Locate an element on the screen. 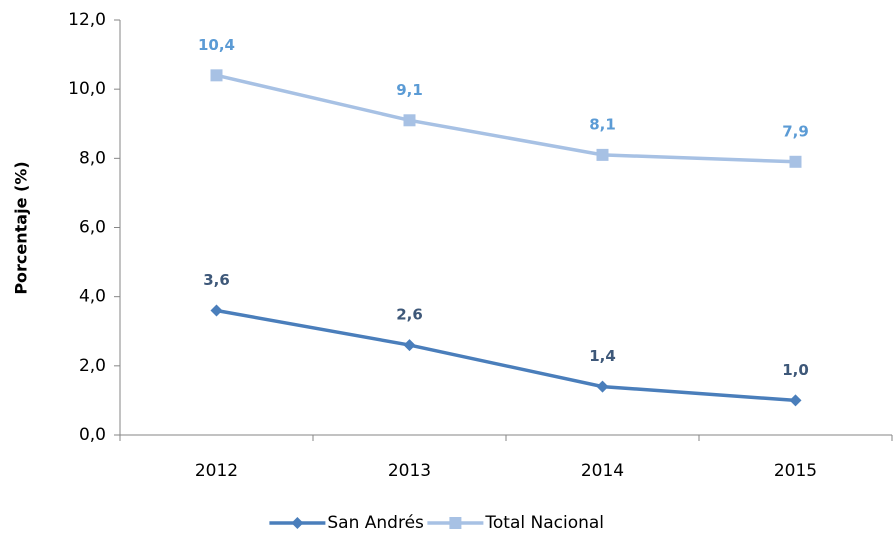 The height and width of the screenshot is (537, 894). y-tick-label: 4,0 is located at coordinates (92, 297).